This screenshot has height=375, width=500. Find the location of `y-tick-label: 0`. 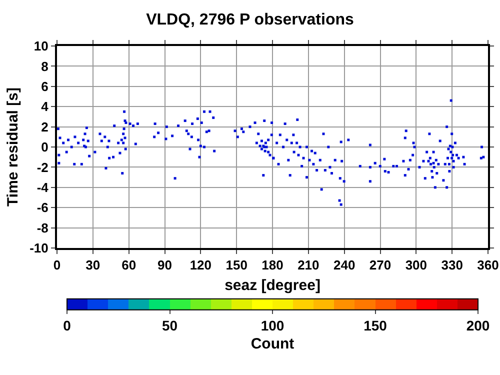

y-tick-label: 0 is located at coordinates (44, 147).